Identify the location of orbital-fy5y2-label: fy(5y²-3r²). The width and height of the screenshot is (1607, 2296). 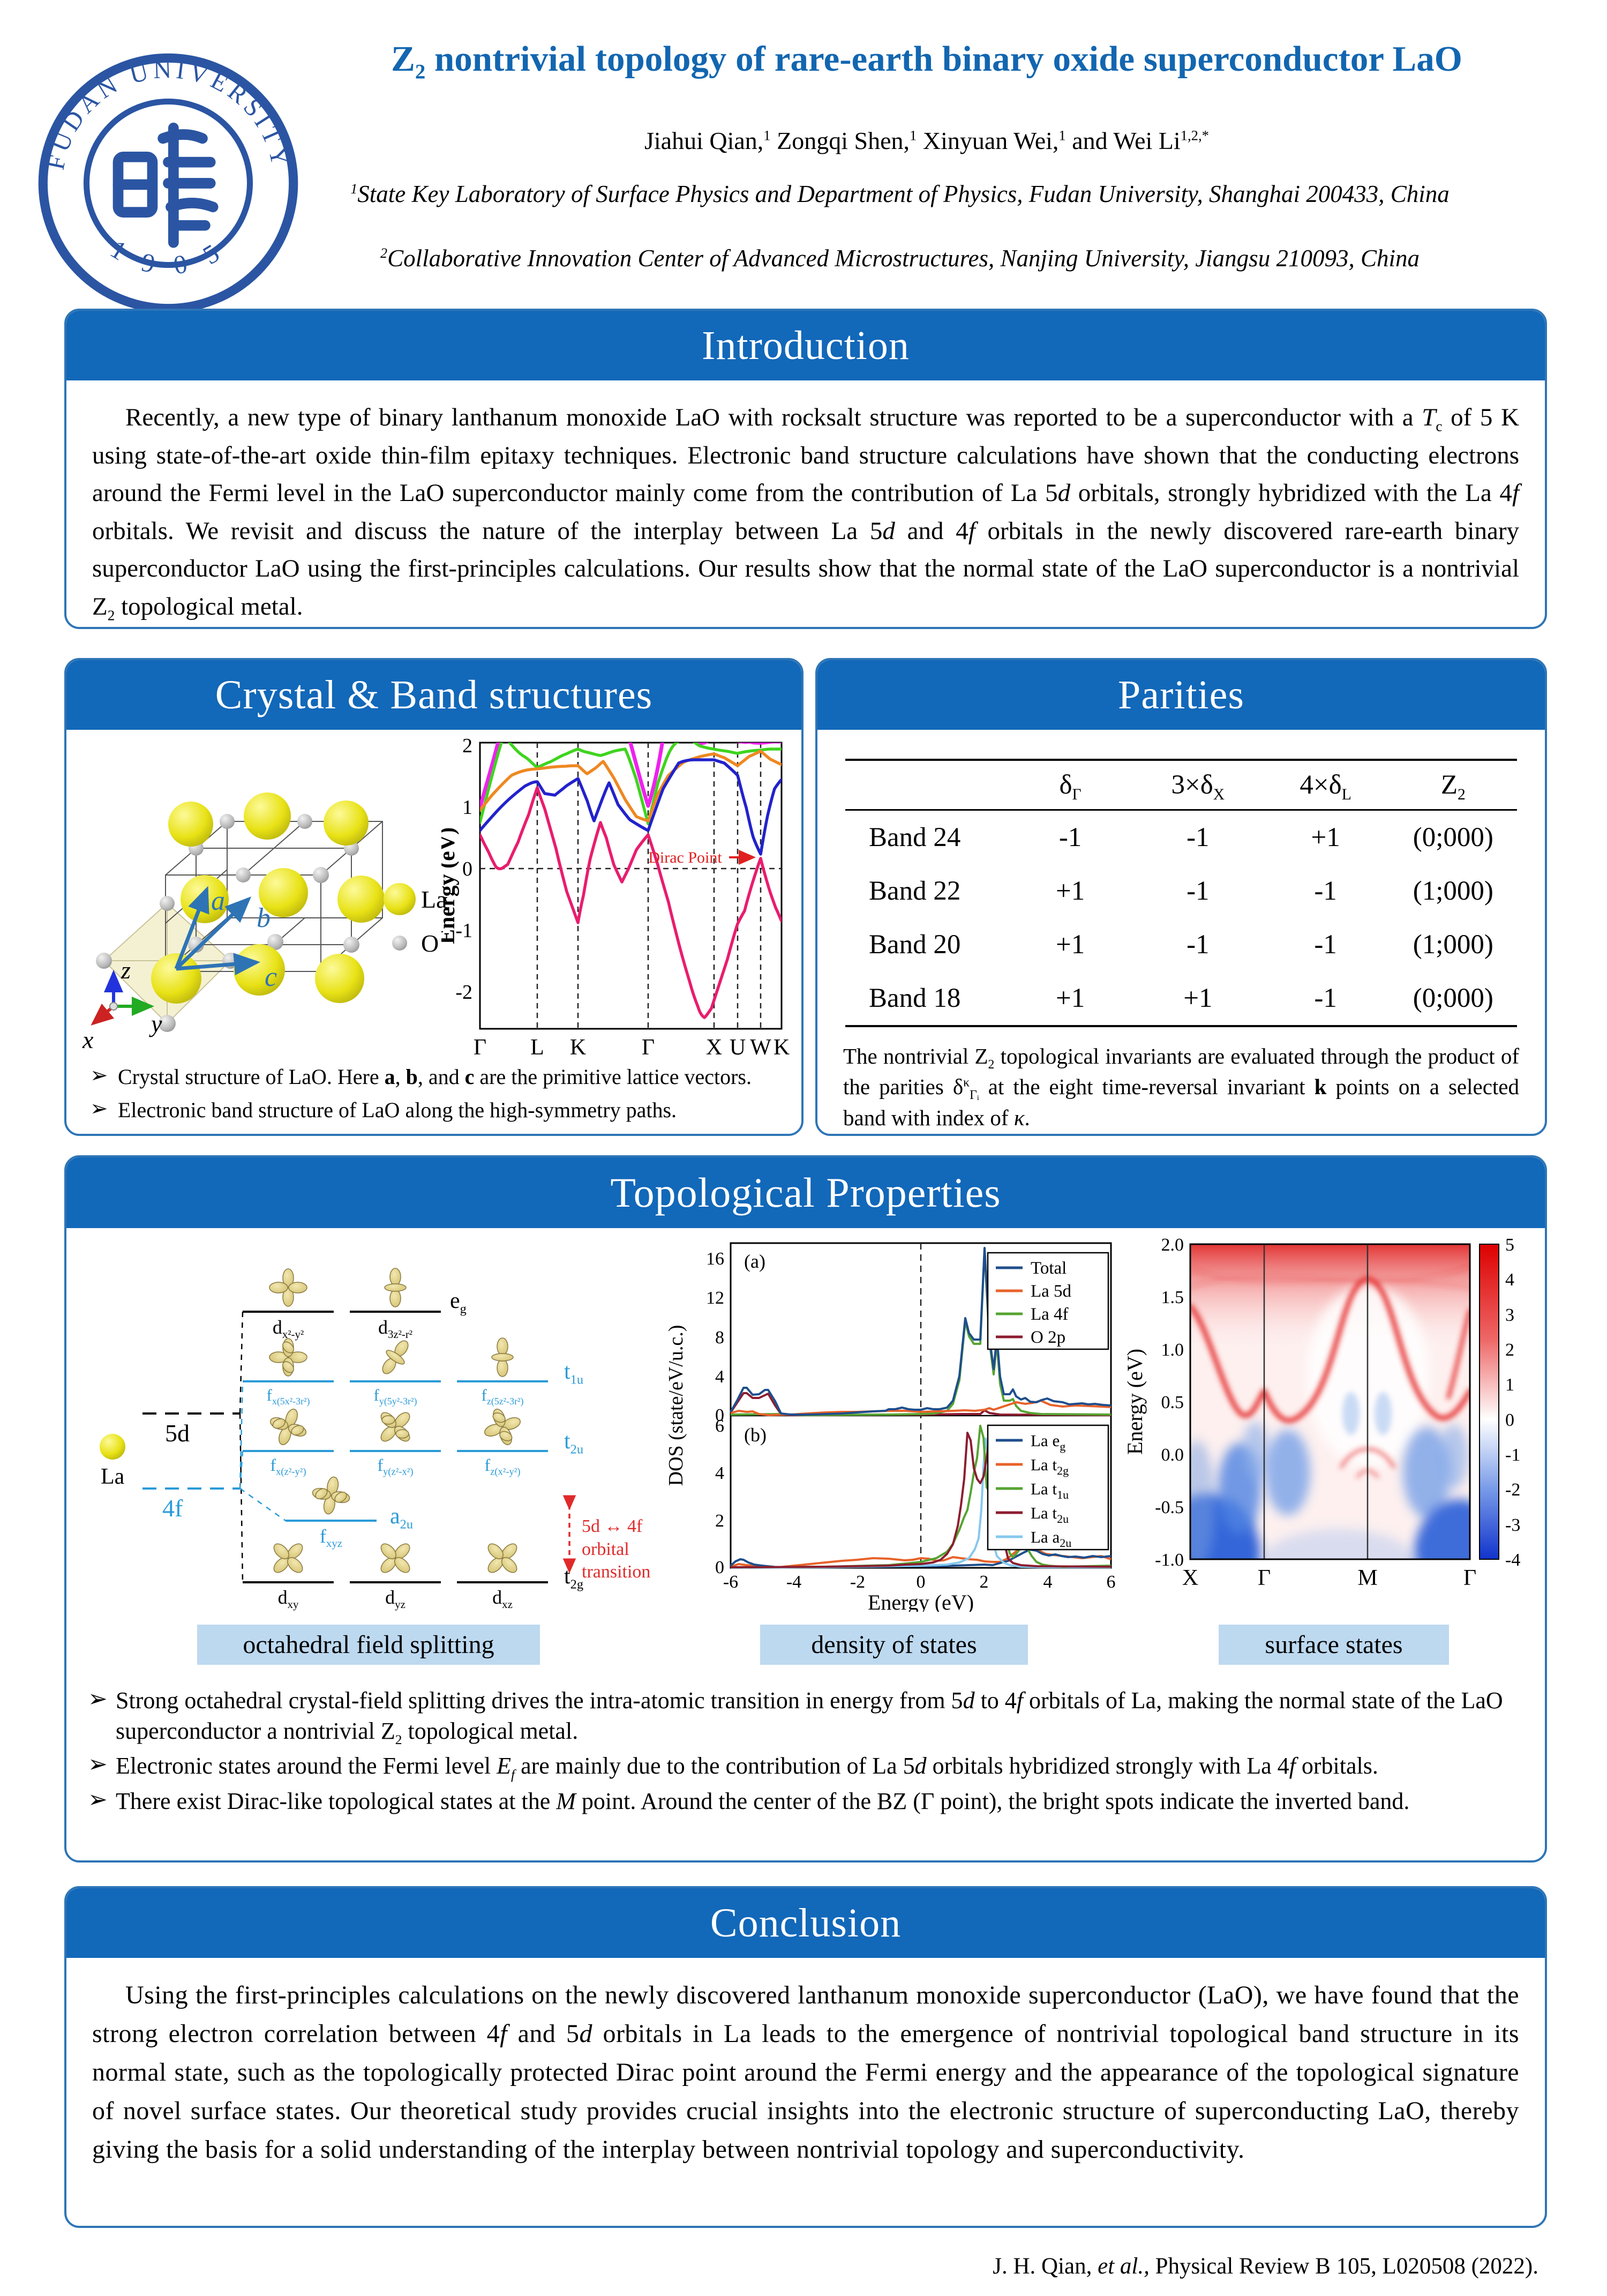
(395, 1396).